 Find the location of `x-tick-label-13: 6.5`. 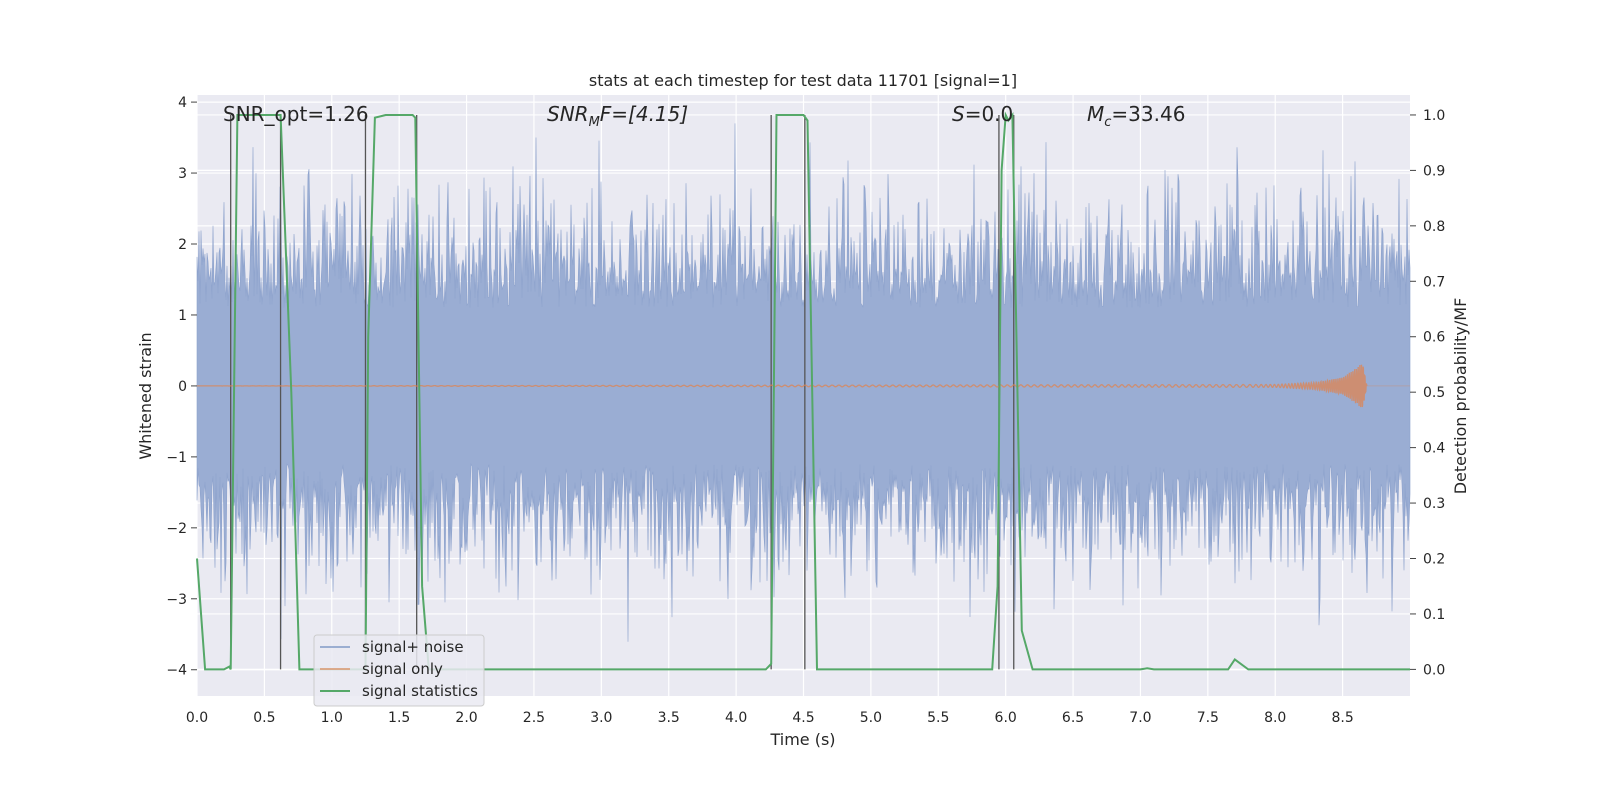

x-tick-label-13: 6.5 is located at coordinates (1073, 718).